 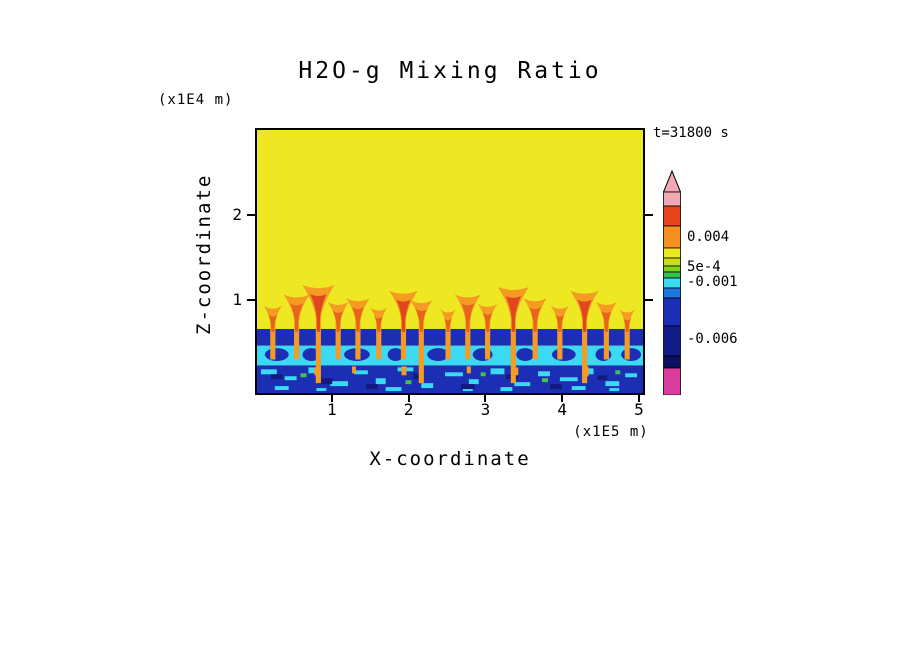 I want to click on colorbar-tick-label: -0.006, so click(x=712, y=339).